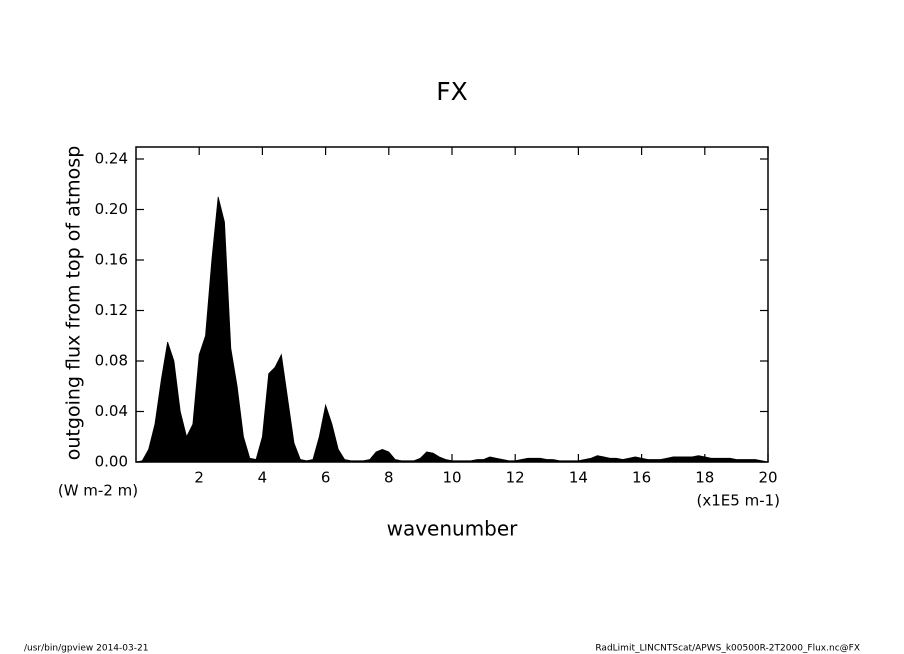 Image resolution: width=904 pixels, height=654 pixels. What do you see at coordinates (326, 478) in the screenshot?
I see `x-tick-label: 6` at bounding box center [326, 478].